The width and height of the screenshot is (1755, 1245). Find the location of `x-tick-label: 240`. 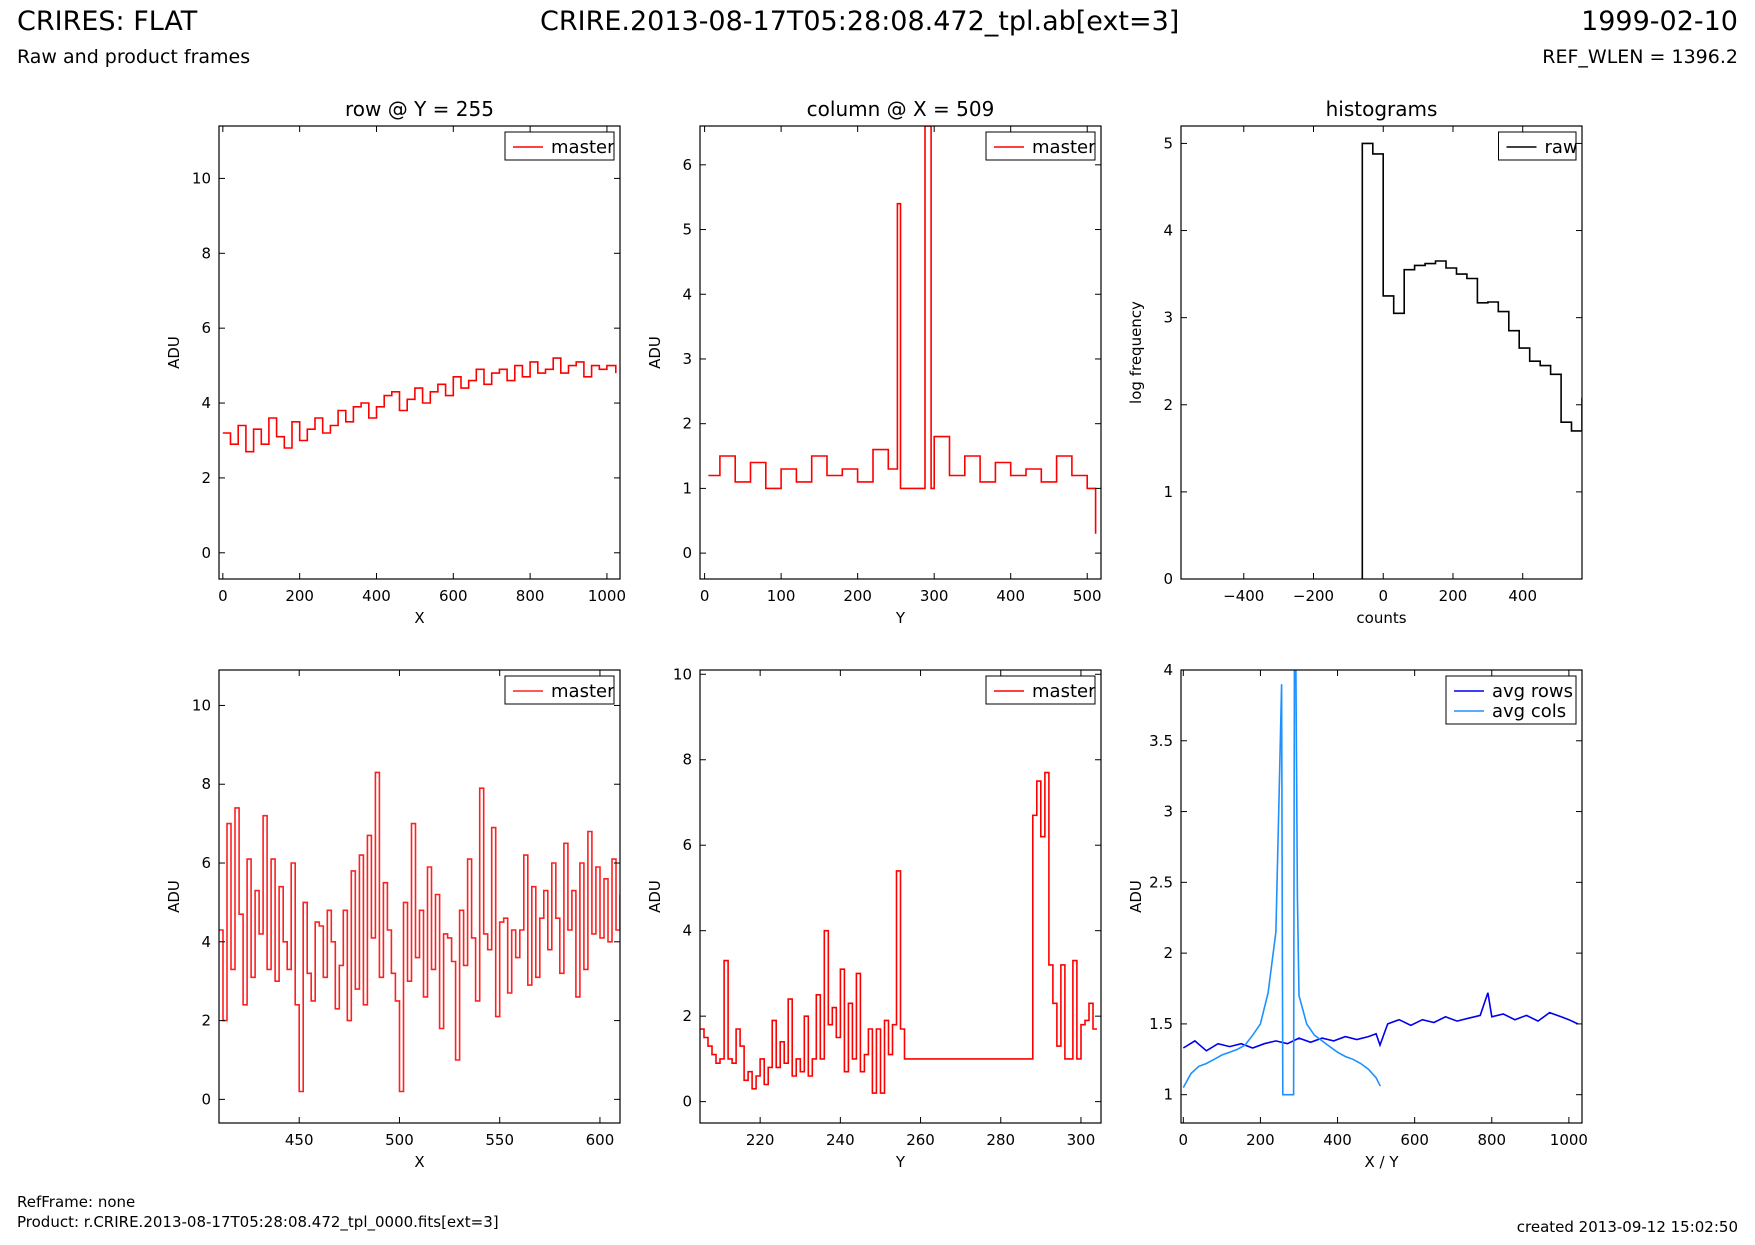

x-tick-label: 240 is located at coordinates (840, 1140).